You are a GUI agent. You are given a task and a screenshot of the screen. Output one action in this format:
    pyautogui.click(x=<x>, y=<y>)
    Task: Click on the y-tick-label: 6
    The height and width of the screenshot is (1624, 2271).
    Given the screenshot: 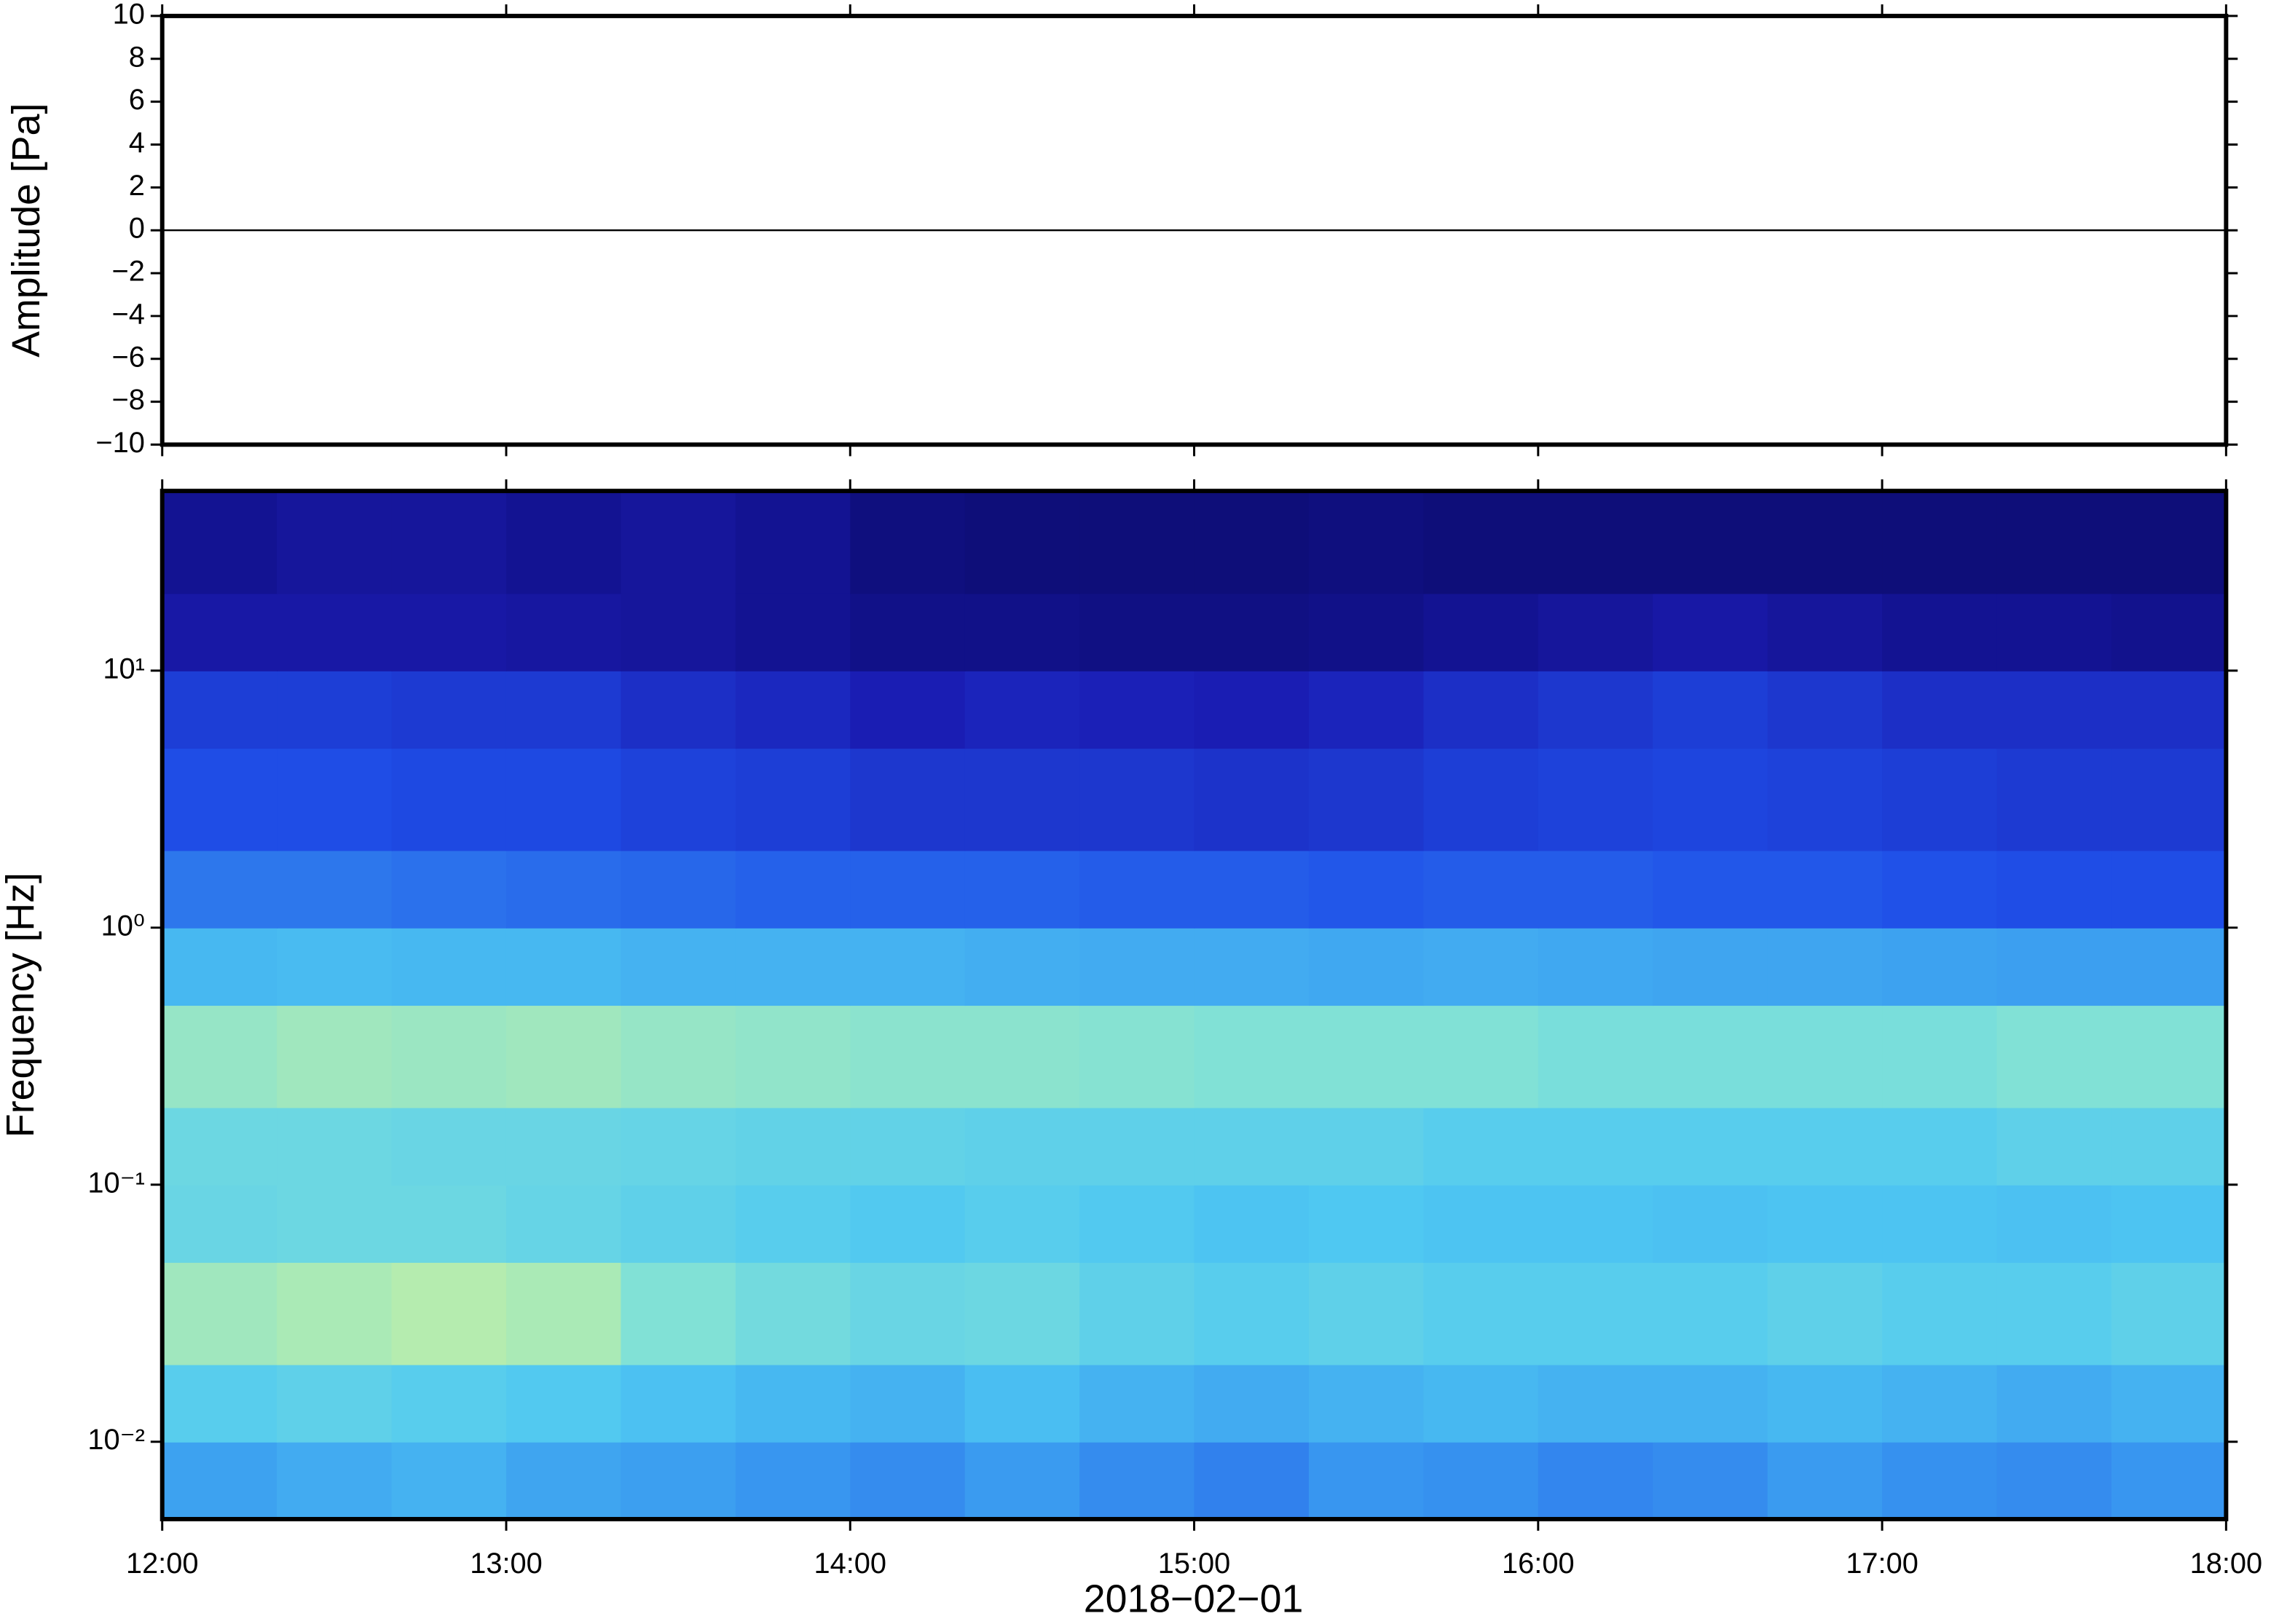 What is the action you would take?
    pyautogui.click(x=137, y=100)
    